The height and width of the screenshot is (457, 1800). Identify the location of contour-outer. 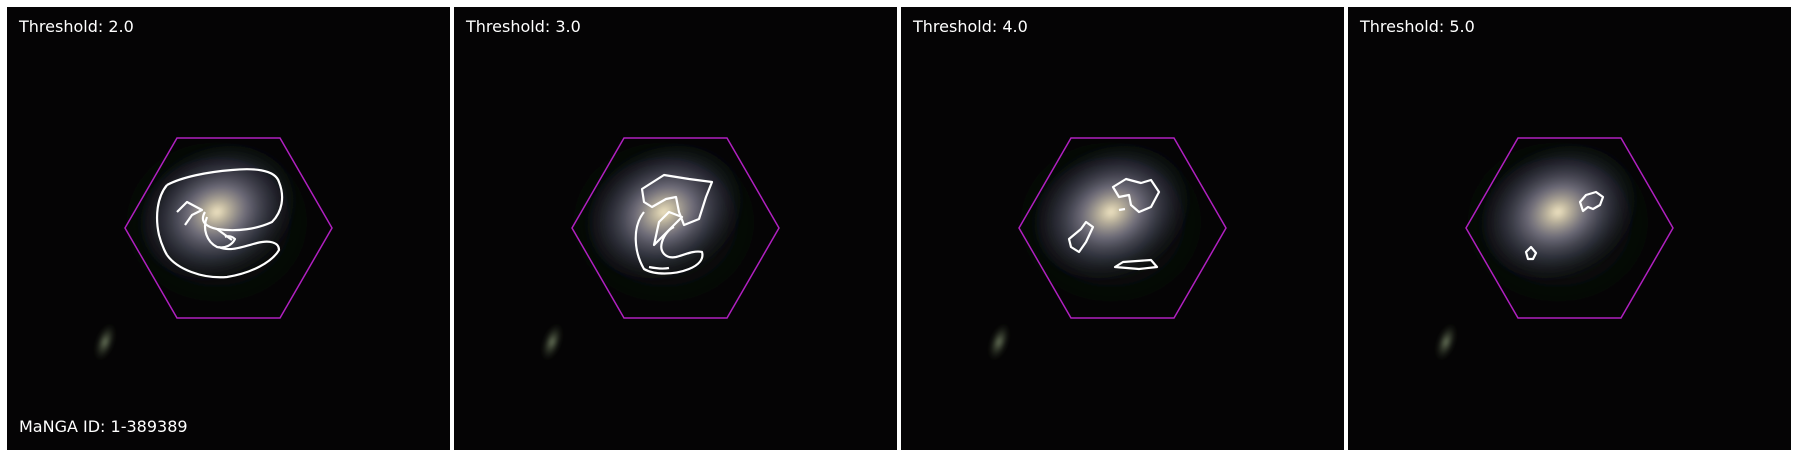
(225, 200).